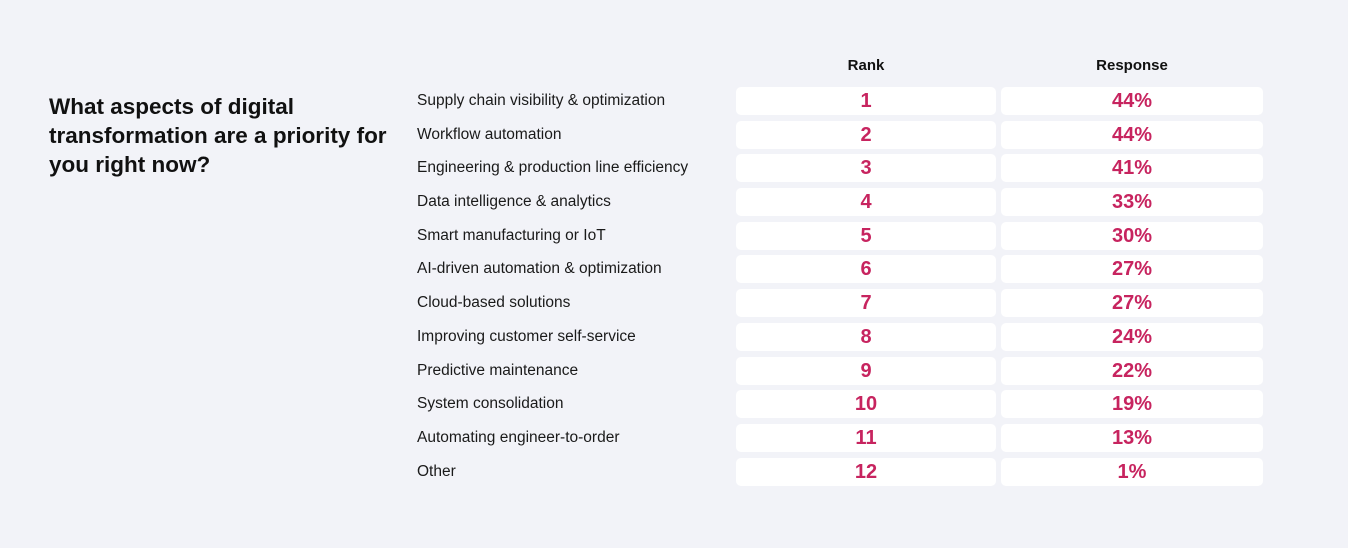  Describe the element at coordinates (866, 370) in the screenshot. I see `rank-cell: 9` at that location.